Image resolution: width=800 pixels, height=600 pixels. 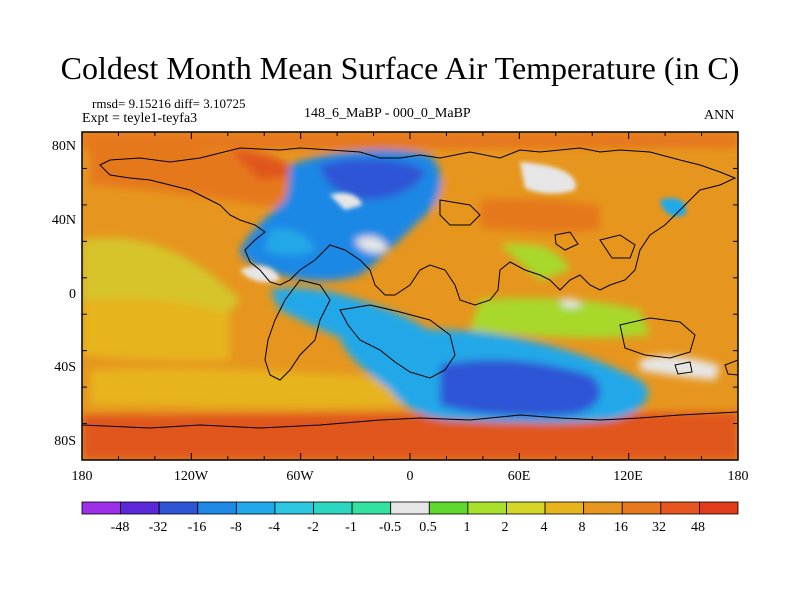 What do you see at coordinates (628, 476) in the screenshot?
I see `x-tick-label-120e: 120E` at bounding box center [628, 476].